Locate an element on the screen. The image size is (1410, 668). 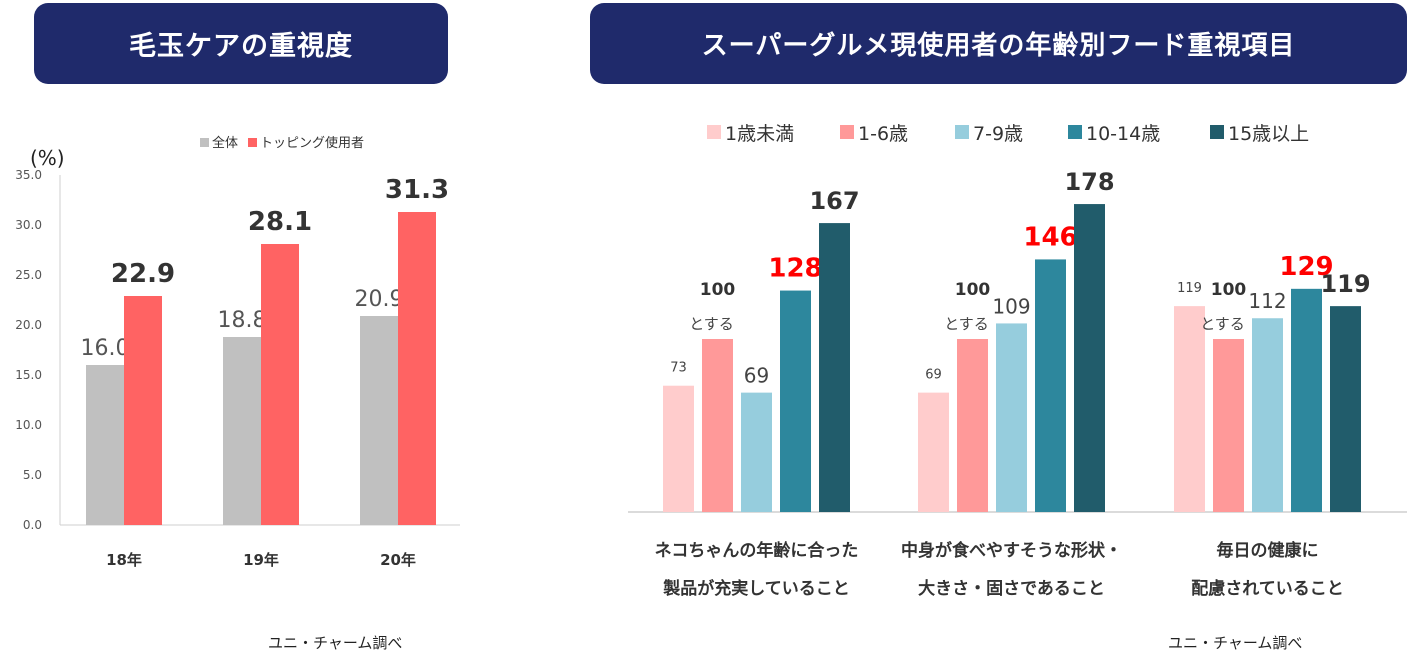
x-category-label: 20年 is located at coordinates (398, 560).